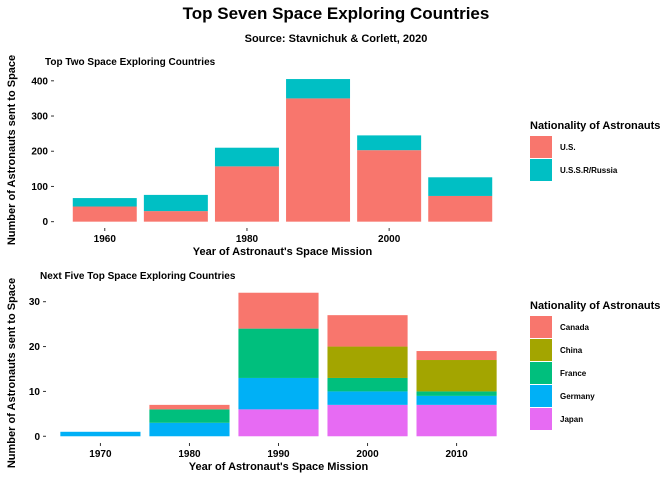 The height and width of the screenshot is (480, 672). Describe the element at coordinates (571, 350) in the screenshot. I see `legend-item-label: China` at that location.